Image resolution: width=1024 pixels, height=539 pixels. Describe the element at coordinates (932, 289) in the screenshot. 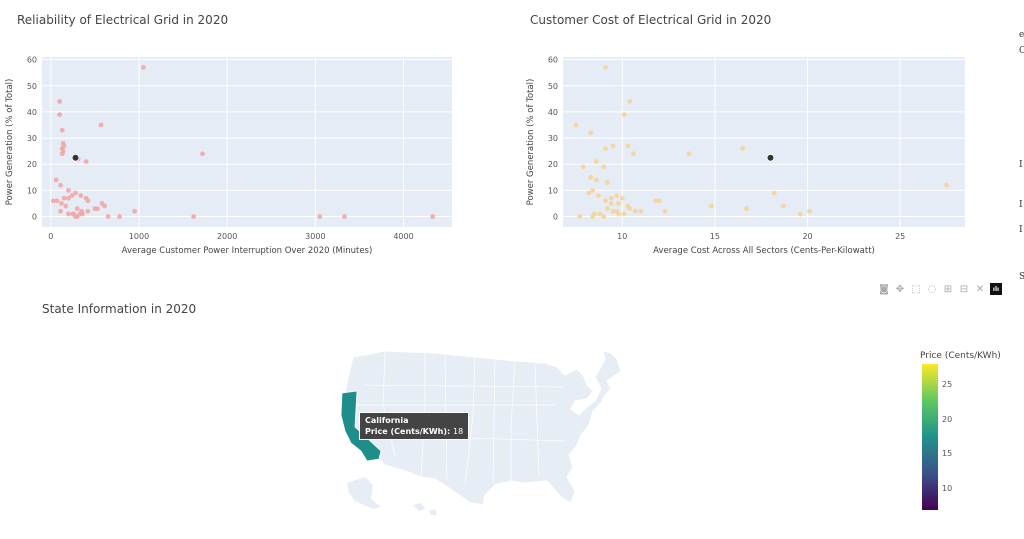

I see `lasso-icon: ◌` at that location.